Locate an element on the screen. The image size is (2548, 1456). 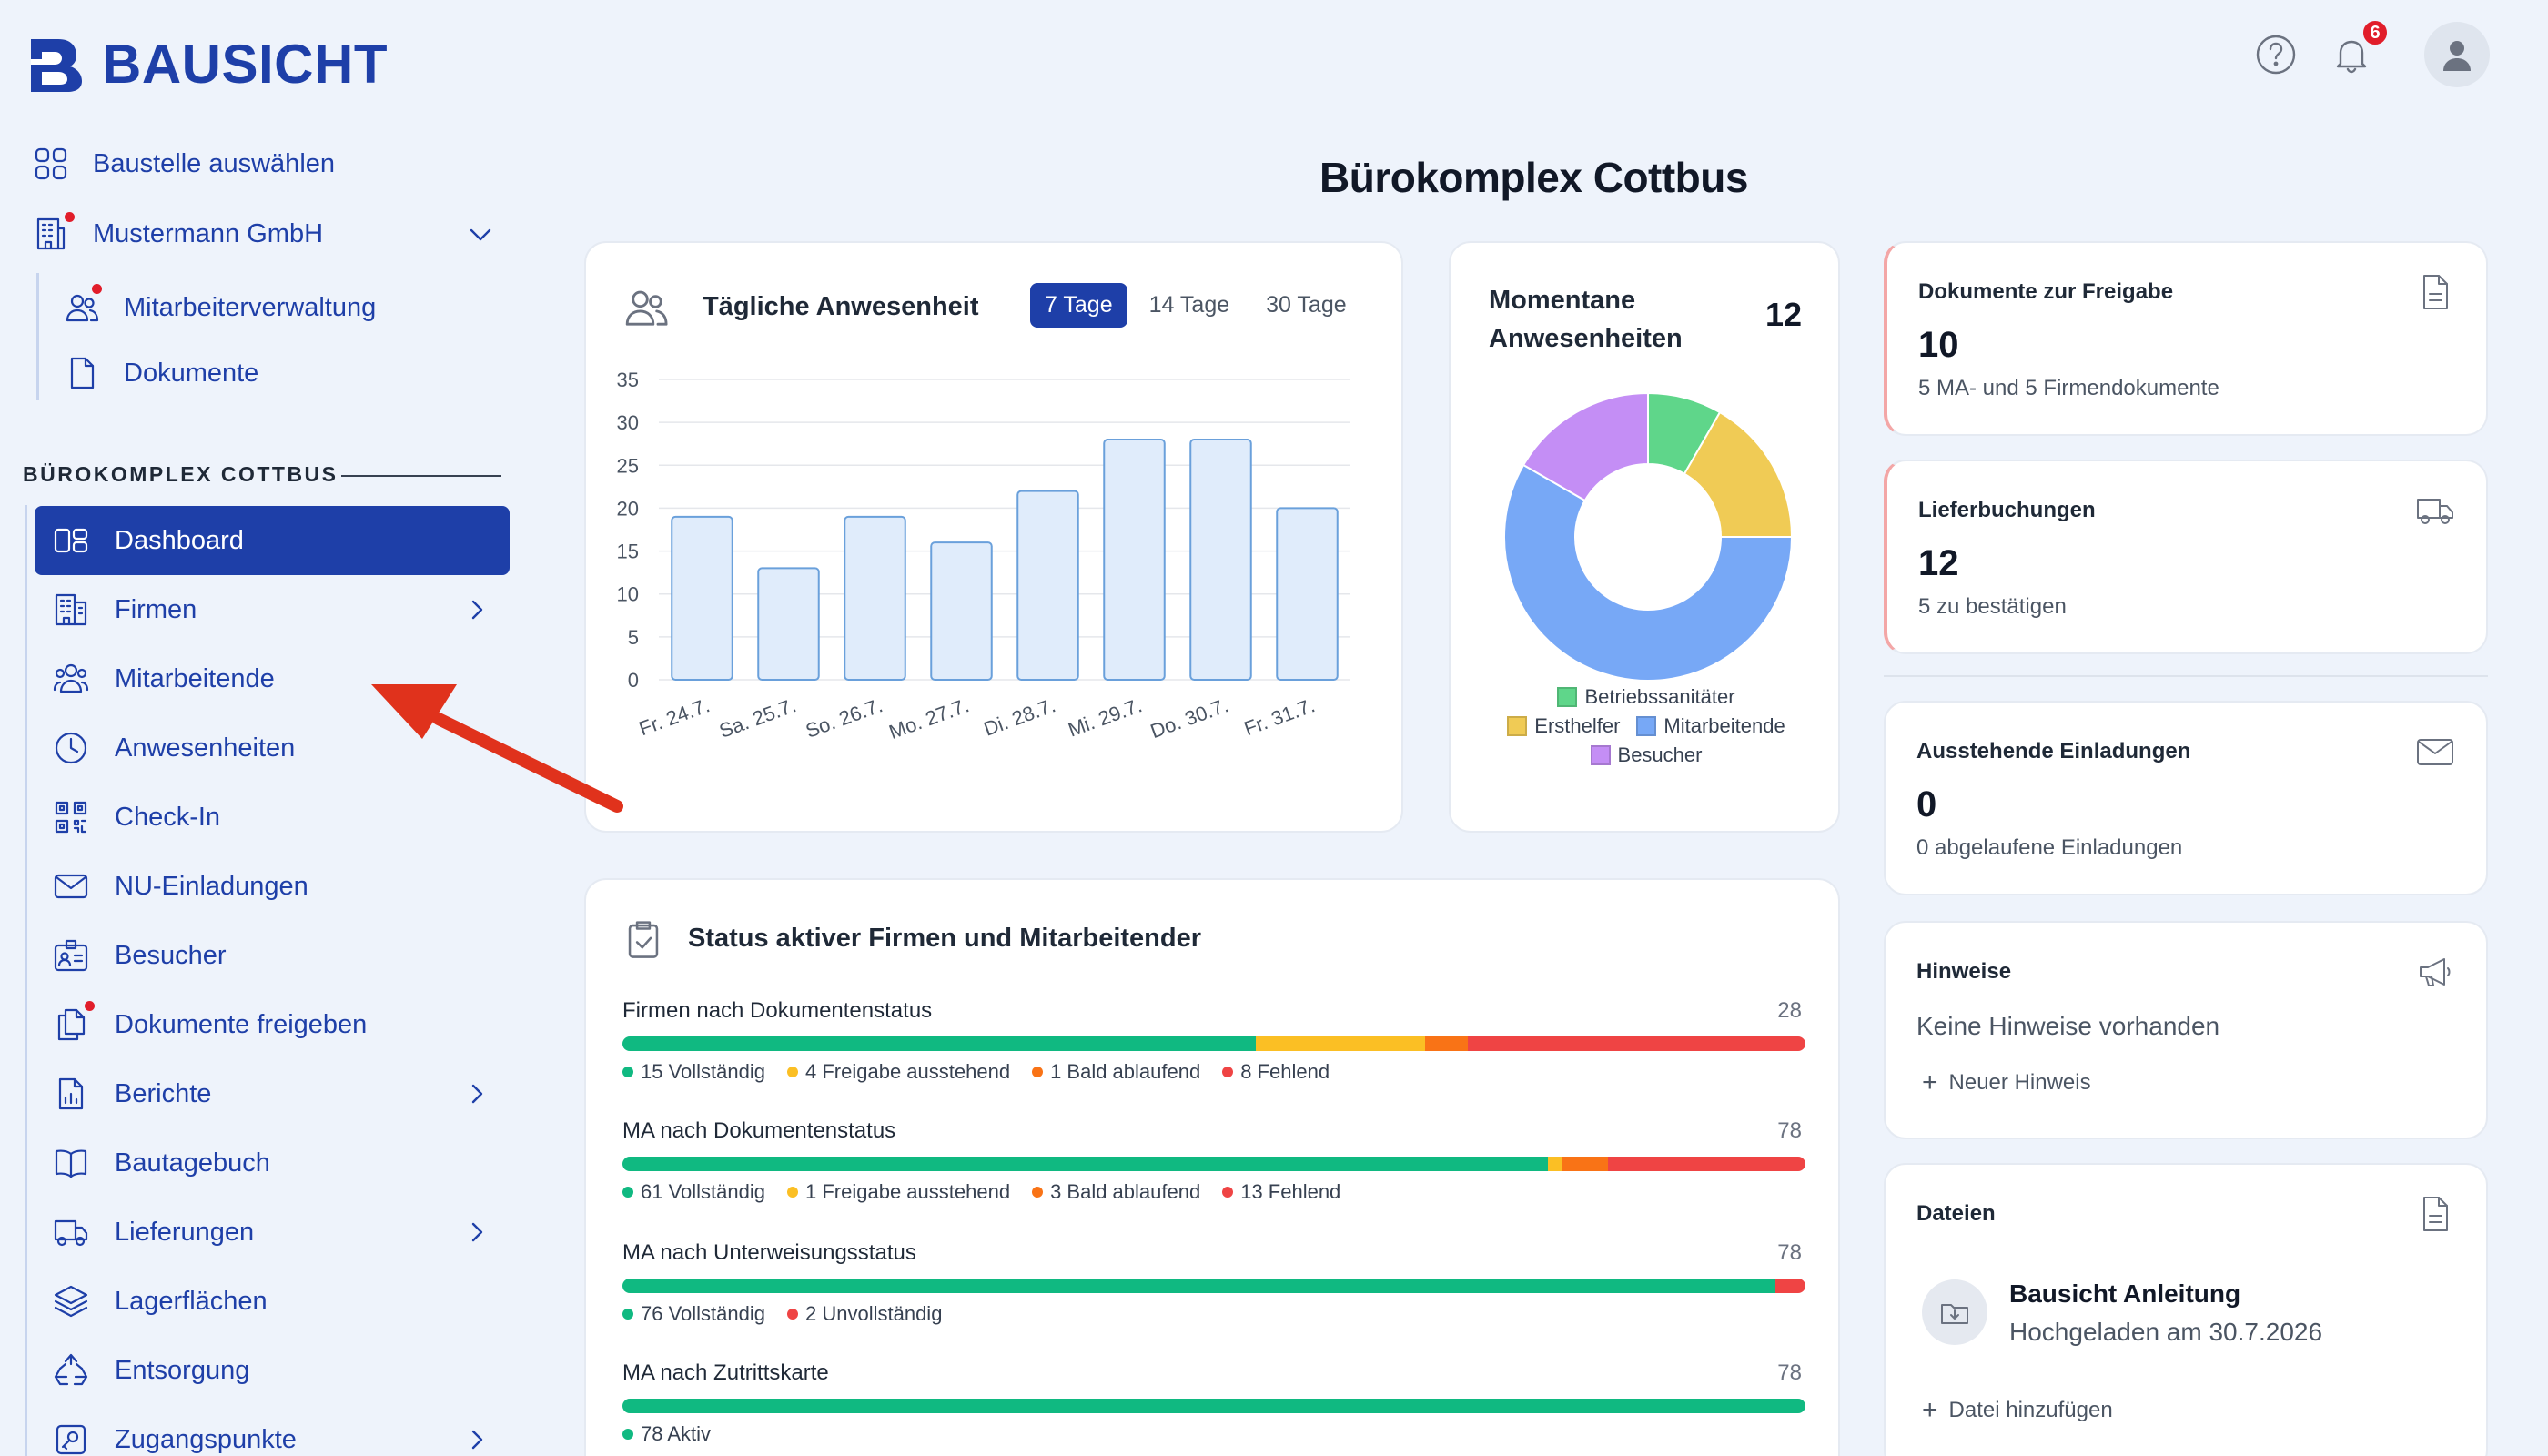
layers-icon is located at coordinates (71, 1302).